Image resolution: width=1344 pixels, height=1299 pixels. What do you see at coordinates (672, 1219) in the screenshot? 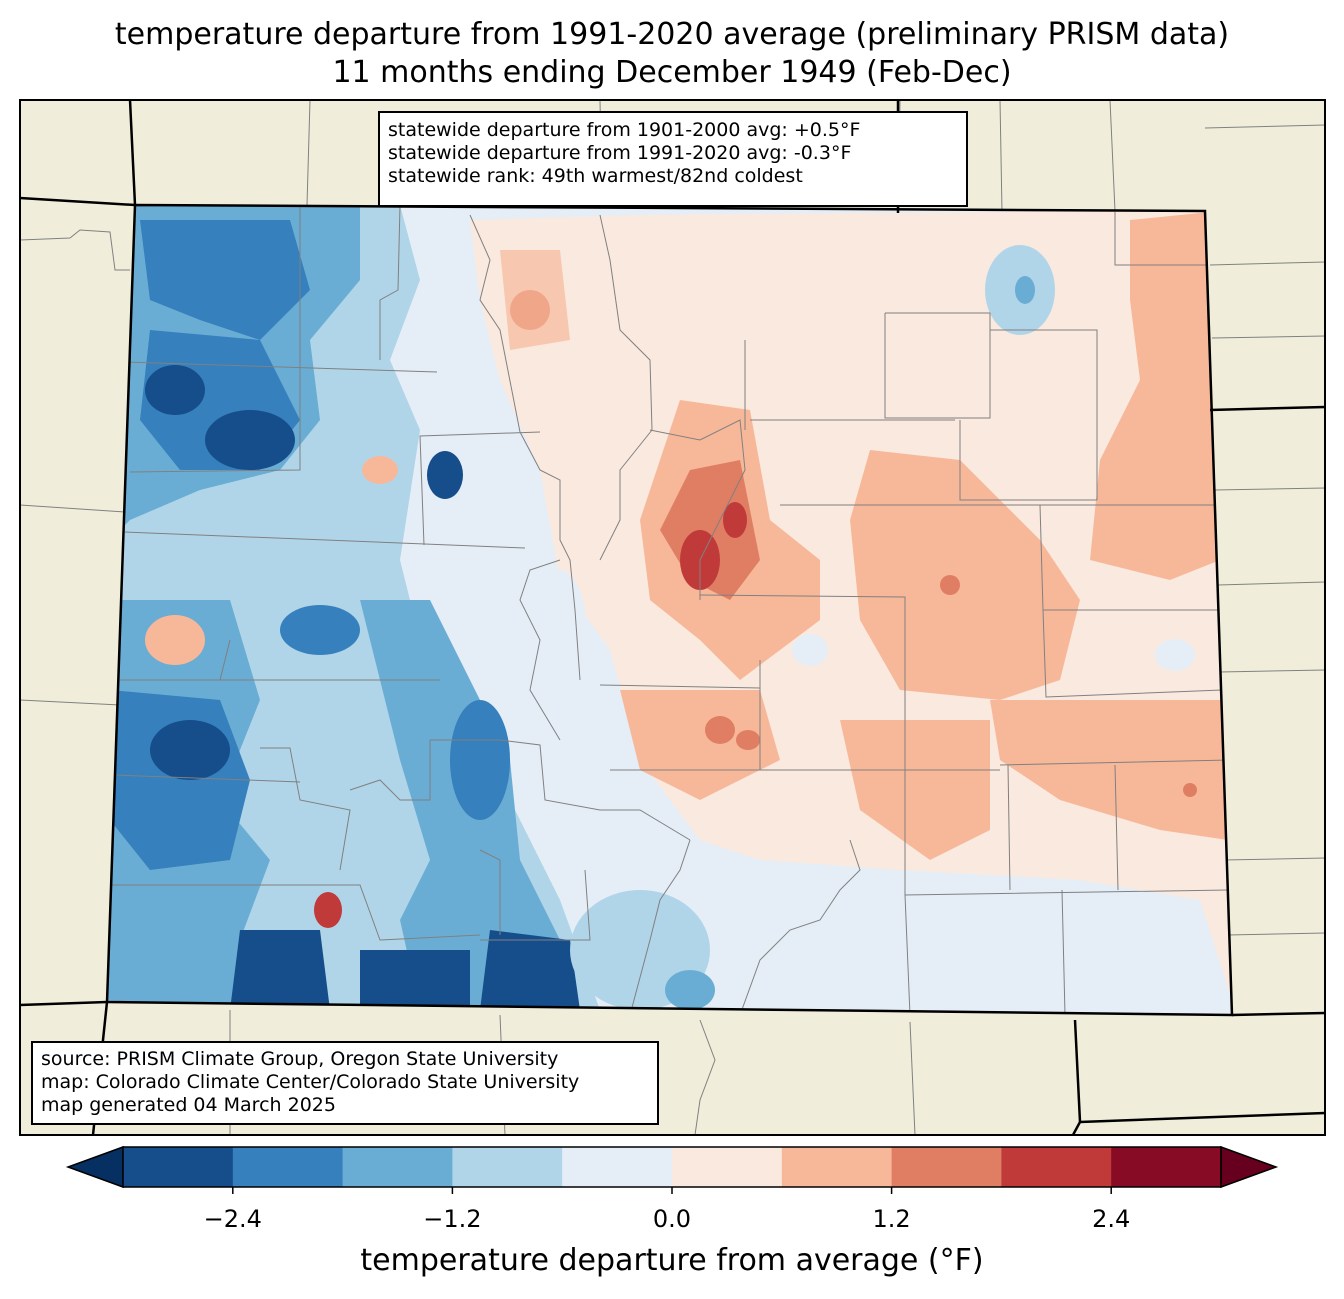
I see `colorbar-tick-label: 0.0` at bounding box center [672, 1219].